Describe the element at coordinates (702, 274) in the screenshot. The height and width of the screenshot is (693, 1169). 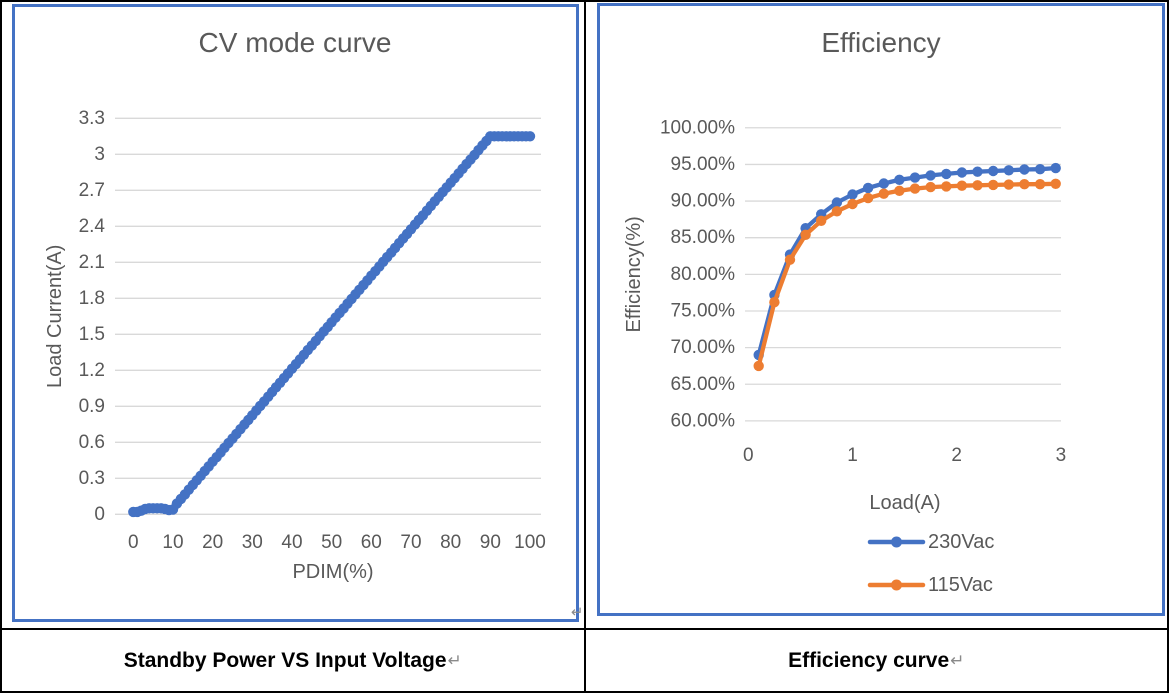
I see `svg-text: 80.00%` at that location.